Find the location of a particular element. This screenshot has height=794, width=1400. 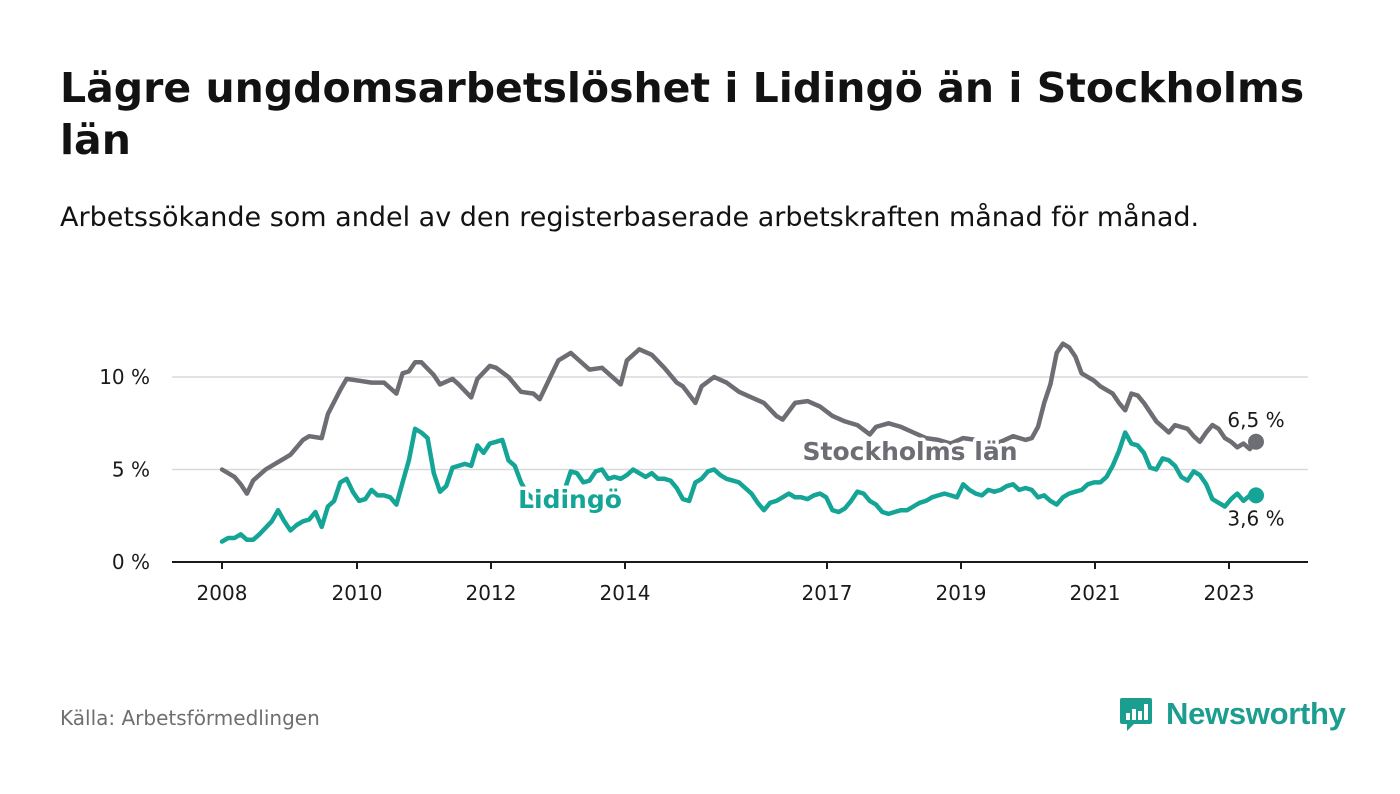

lidingo-end-label: 3,6 % is located at coordinates (1255, 518).